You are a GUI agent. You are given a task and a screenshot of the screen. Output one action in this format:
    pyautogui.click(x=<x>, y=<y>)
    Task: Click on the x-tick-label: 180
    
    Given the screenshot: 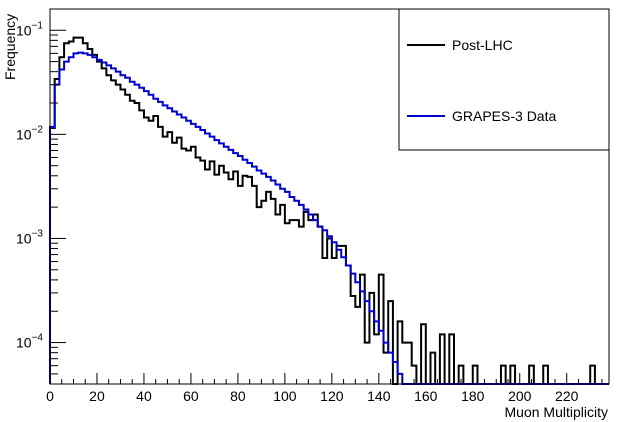 What is the action you would take?
    pyautogui.click(x=473, y=396)
    